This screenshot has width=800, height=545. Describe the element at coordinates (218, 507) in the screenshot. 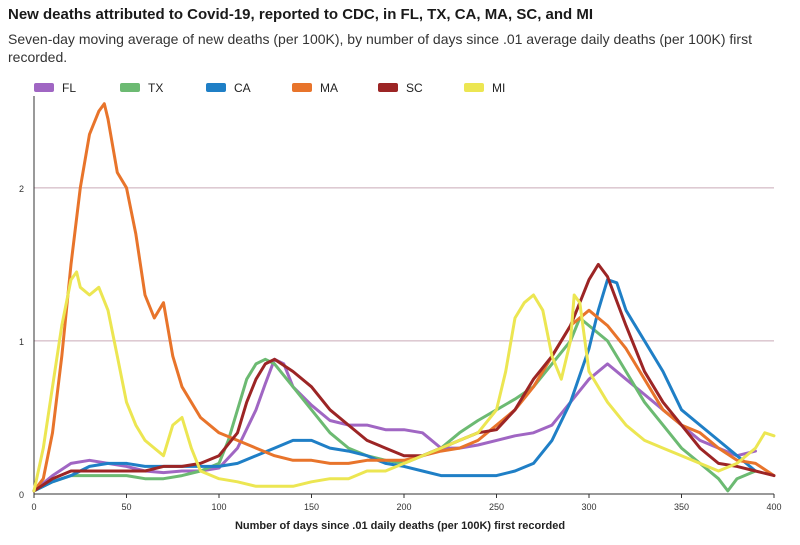

I see `x-tick-label: 100` at that location.